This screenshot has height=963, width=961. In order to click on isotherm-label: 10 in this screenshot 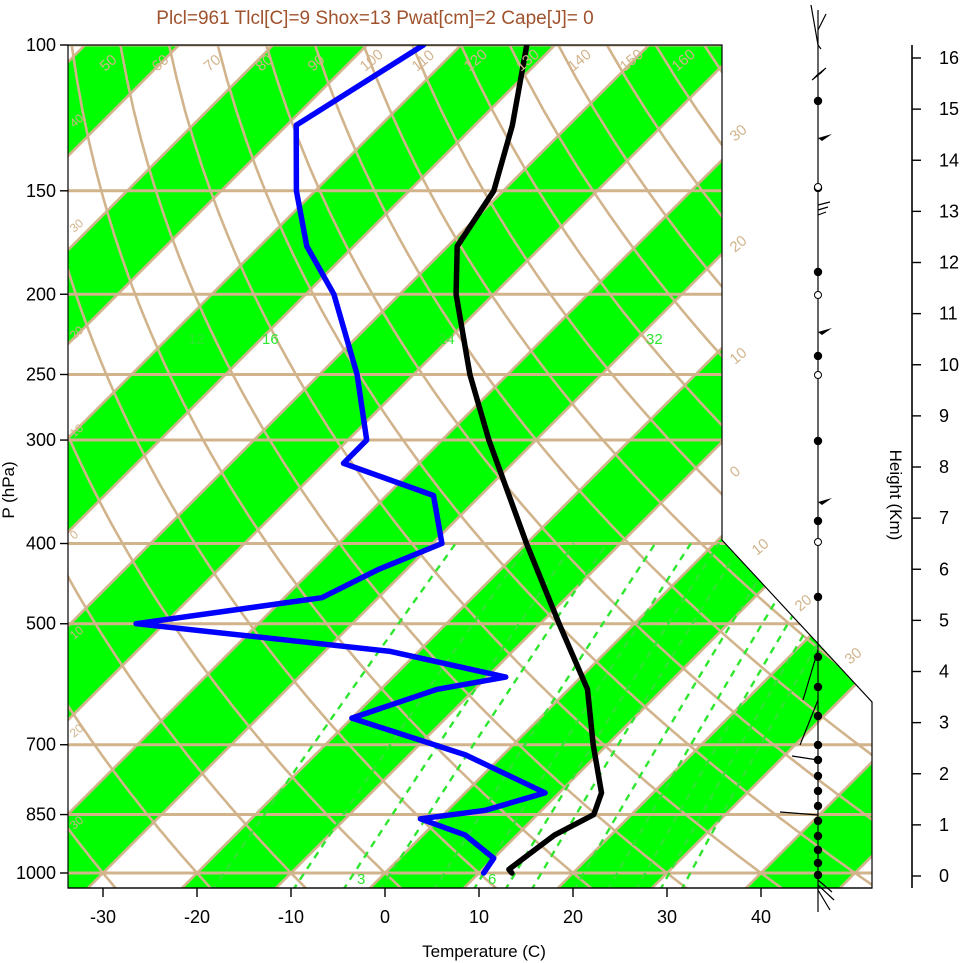, I will do `click(761, 547)`.